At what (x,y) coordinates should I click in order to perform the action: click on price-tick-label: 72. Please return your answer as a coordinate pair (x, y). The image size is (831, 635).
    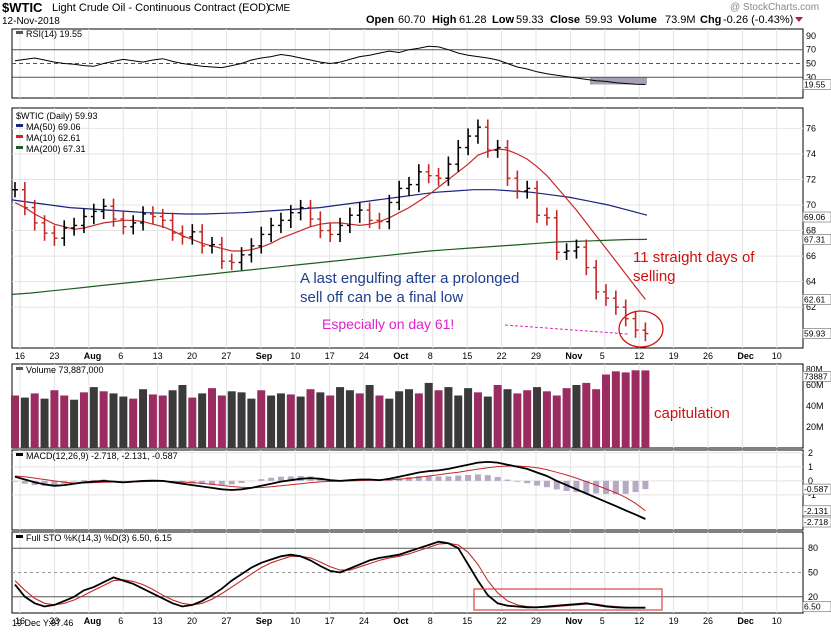
    Looking at the image, I should click on (811, 179).